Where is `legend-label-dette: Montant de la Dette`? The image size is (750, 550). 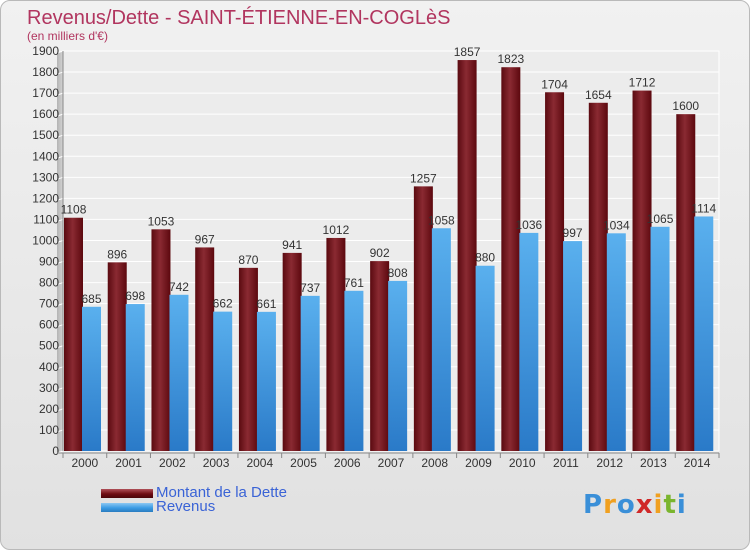 legend-label-dette: Montant de la Dette is located at coordinates (221, 492).